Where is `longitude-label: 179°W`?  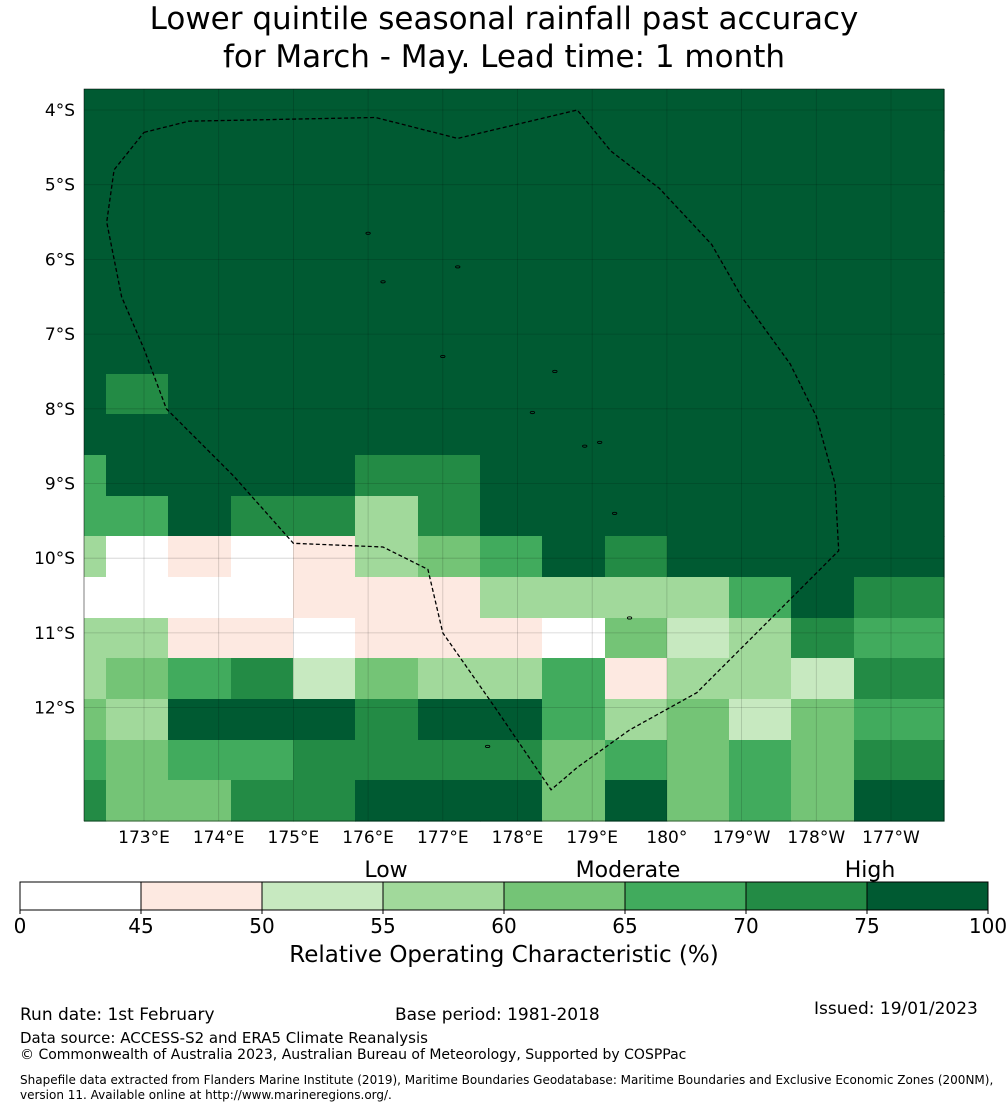
longitude-label: 179°W is located at coordinates (742, 838).